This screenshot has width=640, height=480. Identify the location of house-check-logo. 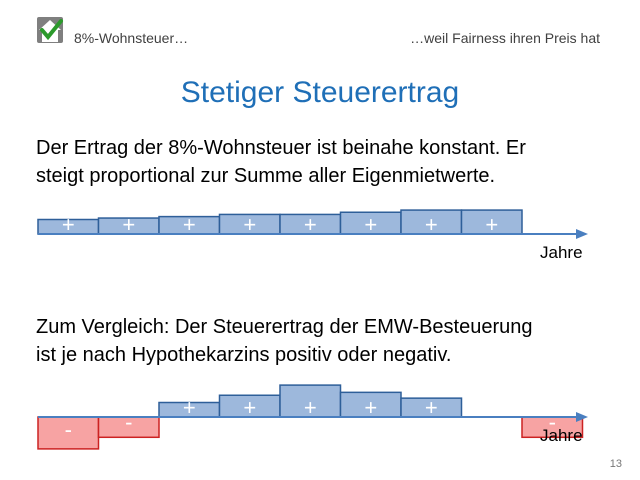
(50, 30).